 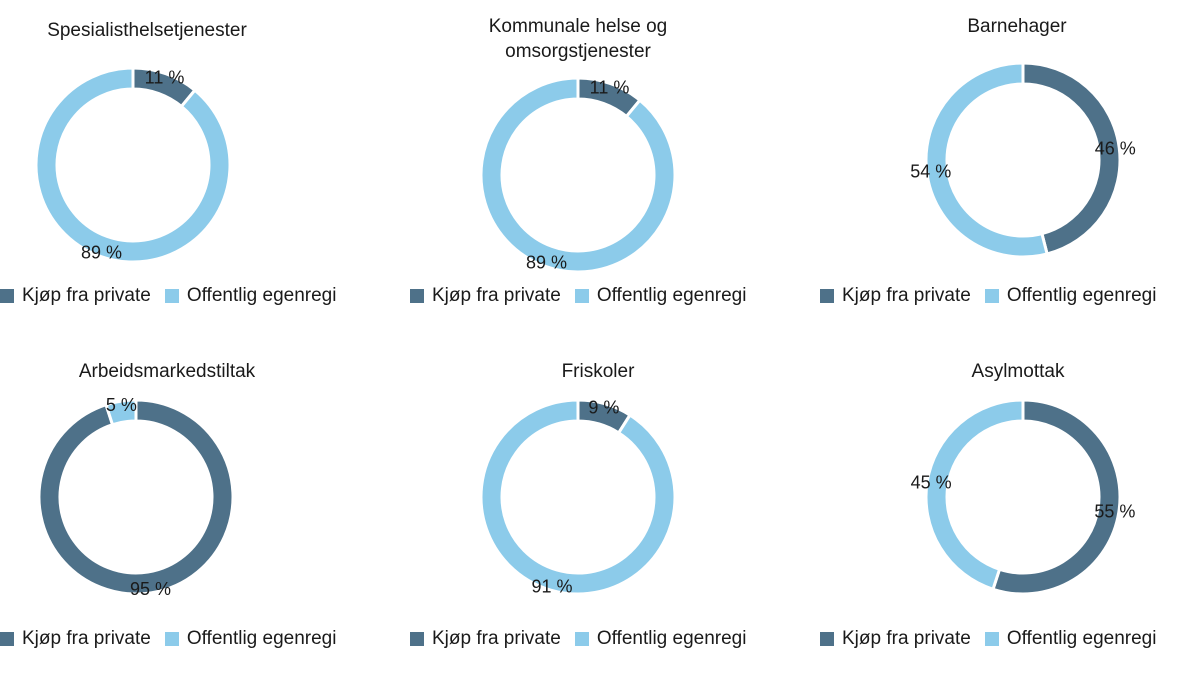 What do you see at coordinates (1114, 512) in the screenshot?
I see `data-label-kj-p-fra-private: 55 %` at bounding box center [1114, 512].